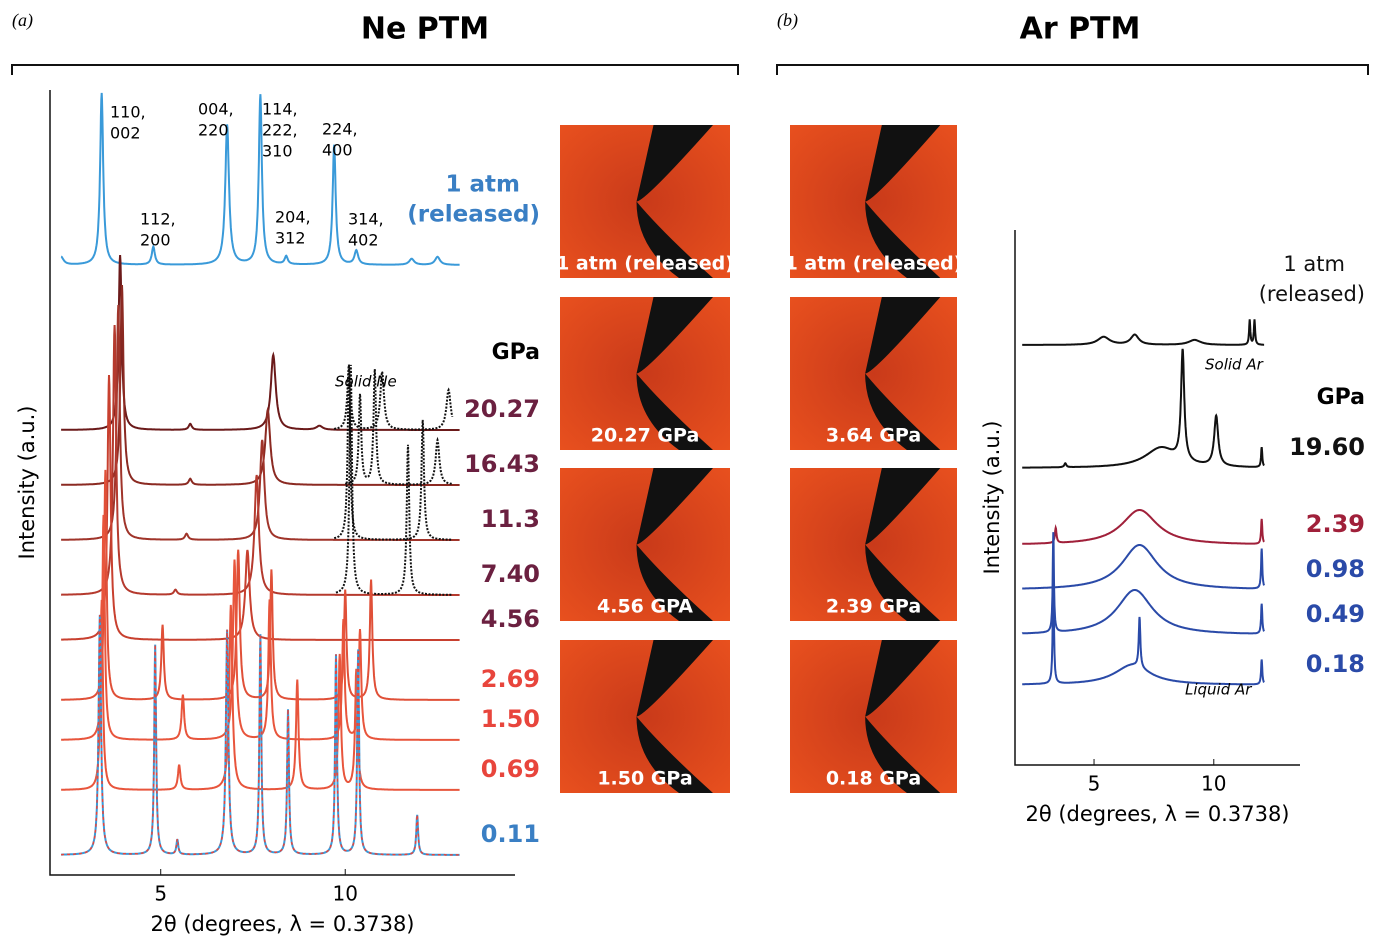 The height and width of the screenshot is (944, 1375). What do you see at coordinates (510, 519) in the screenshot?
I see `legend-label: 11.3` at bounding box center [510, 519].